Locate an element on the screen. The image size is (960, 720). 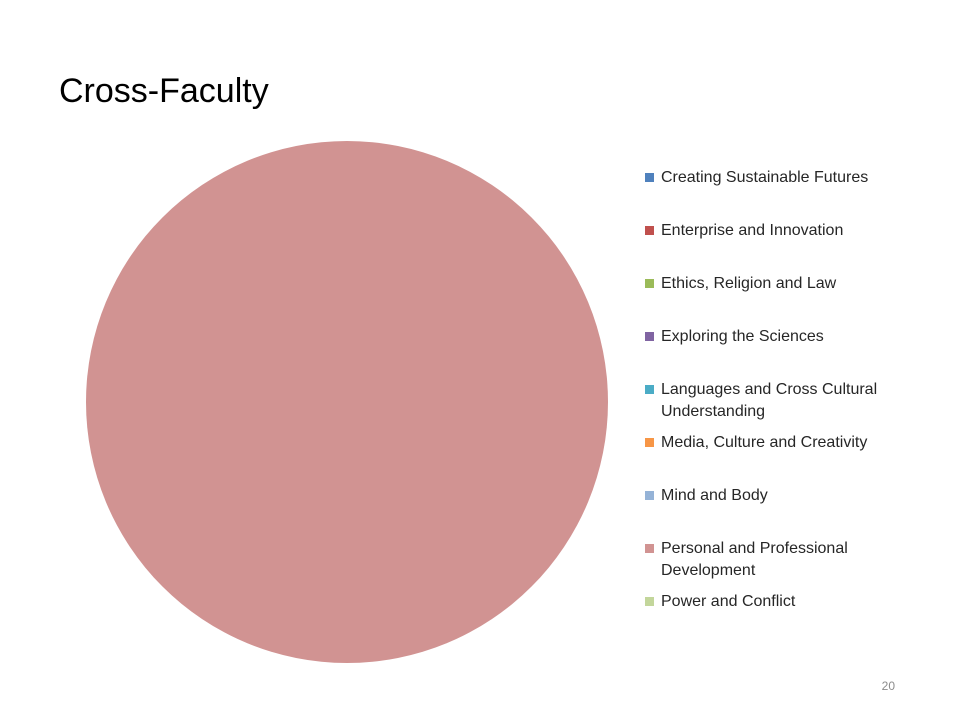
legend-label: Exploring the Sciences is located at coordinates (742, 336).